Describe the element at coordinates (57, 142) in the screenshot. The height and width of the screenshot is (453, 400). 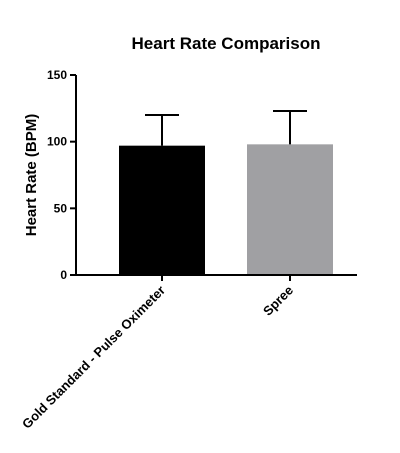
I see `y-tick-label-2: 100` at that location.